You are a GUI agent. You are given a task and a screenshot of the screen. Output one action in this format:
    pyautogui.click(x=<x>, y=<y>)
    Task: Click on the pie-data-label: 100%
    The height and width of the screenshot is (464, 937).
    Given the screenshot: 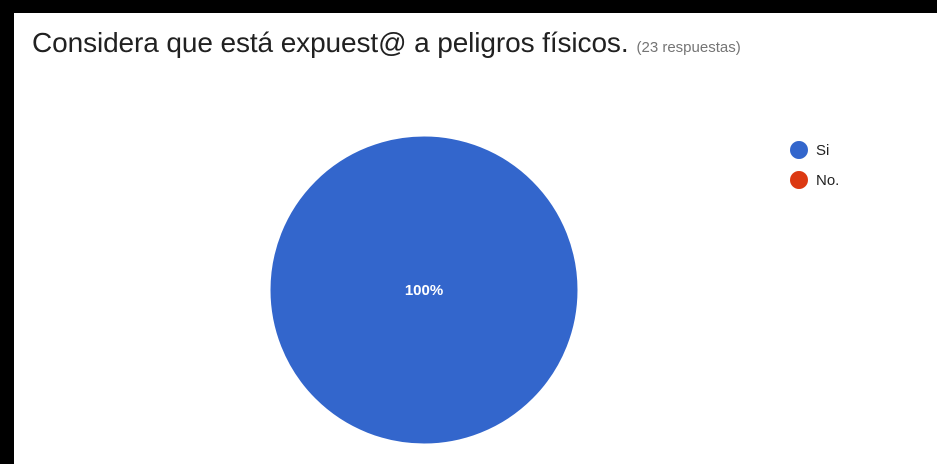 What is the action you would take?
    pyautogui.click(x=424, y=290)
    